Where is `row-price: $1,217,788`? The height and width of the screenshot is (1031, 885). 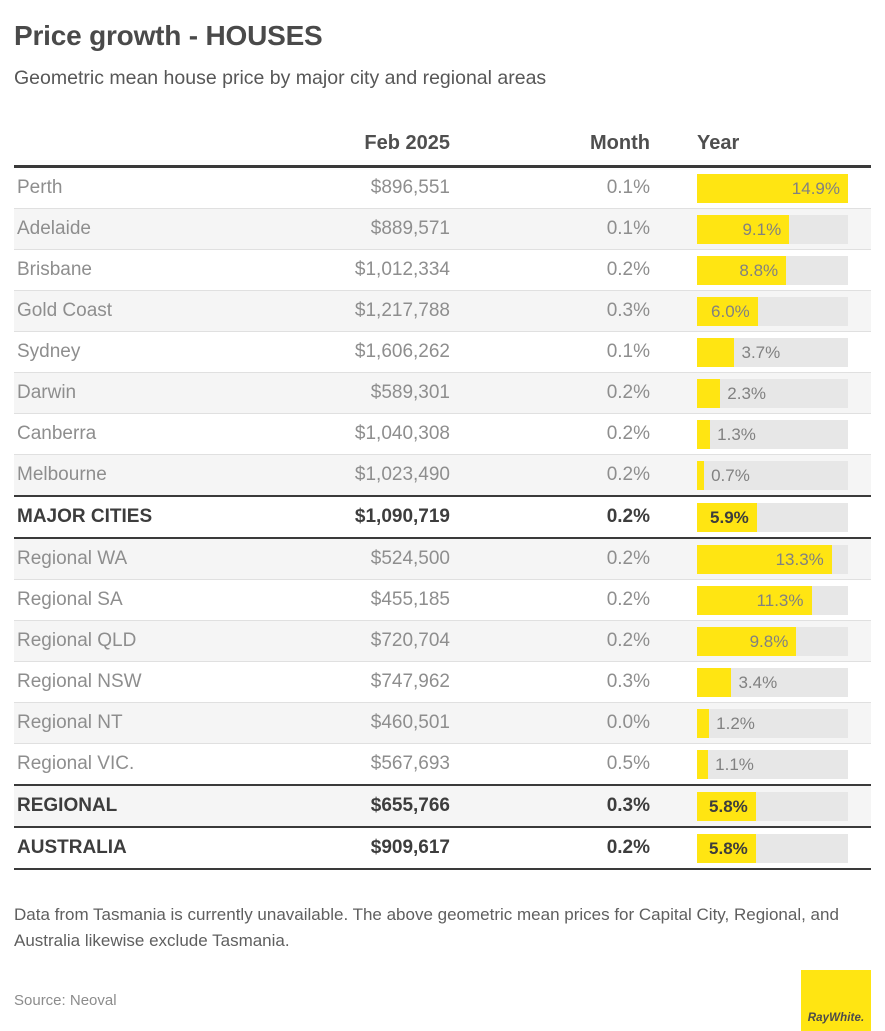 row-price: $1,217,788 is located at coordinates (402, 310).